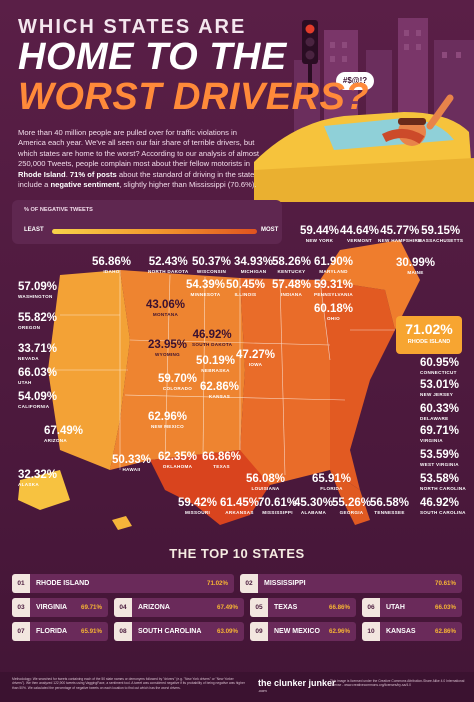 This screenshot has width=474, height=702. What do you see at coordinates (259, 607) in the screenshot?
I see `rank-number: 05` at bounding box center [259, 607].